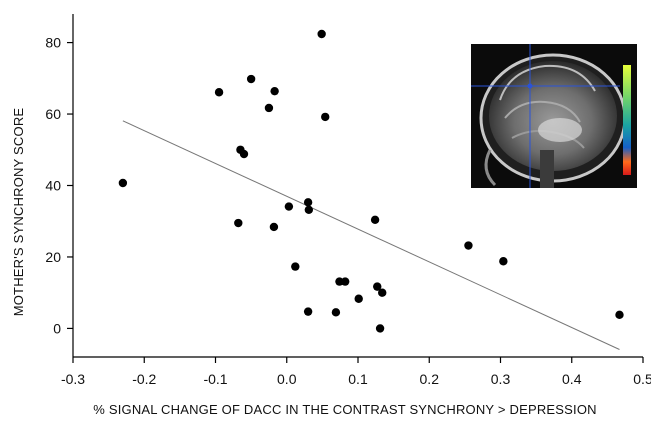 Image resolution: width=651 pixels, height=426 pixels. What do you see at coordinates (287, 379) in the screenshot?
I see `x-tick-label: 0.0` at bounding box center [287, 379].